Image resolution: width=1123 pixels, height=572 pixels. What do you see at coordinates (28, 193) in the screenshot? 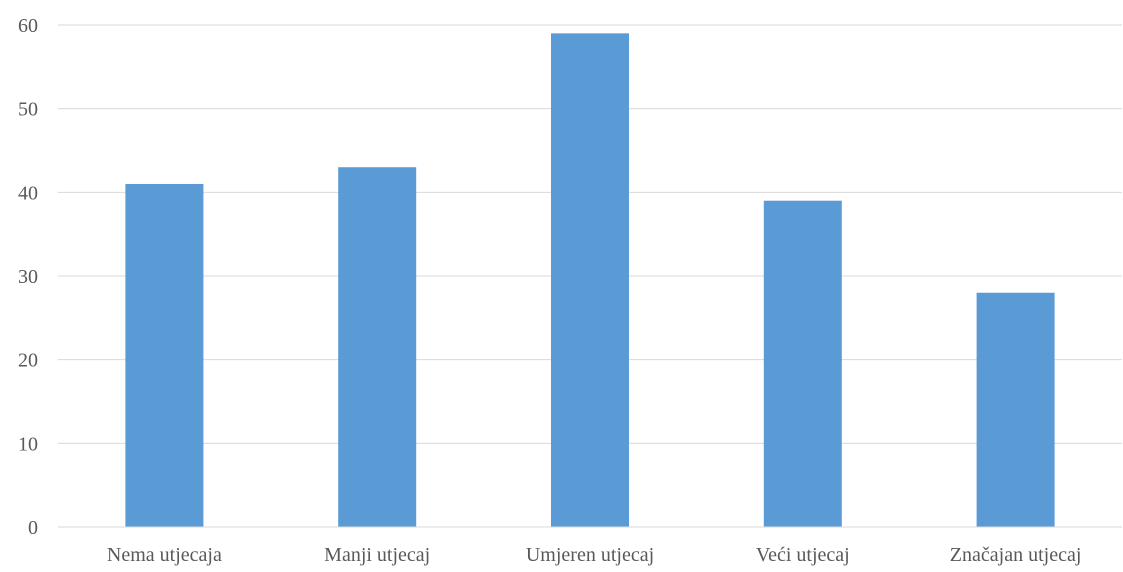
I see `y-tick-label: 40` at bounding box center [28, 193].